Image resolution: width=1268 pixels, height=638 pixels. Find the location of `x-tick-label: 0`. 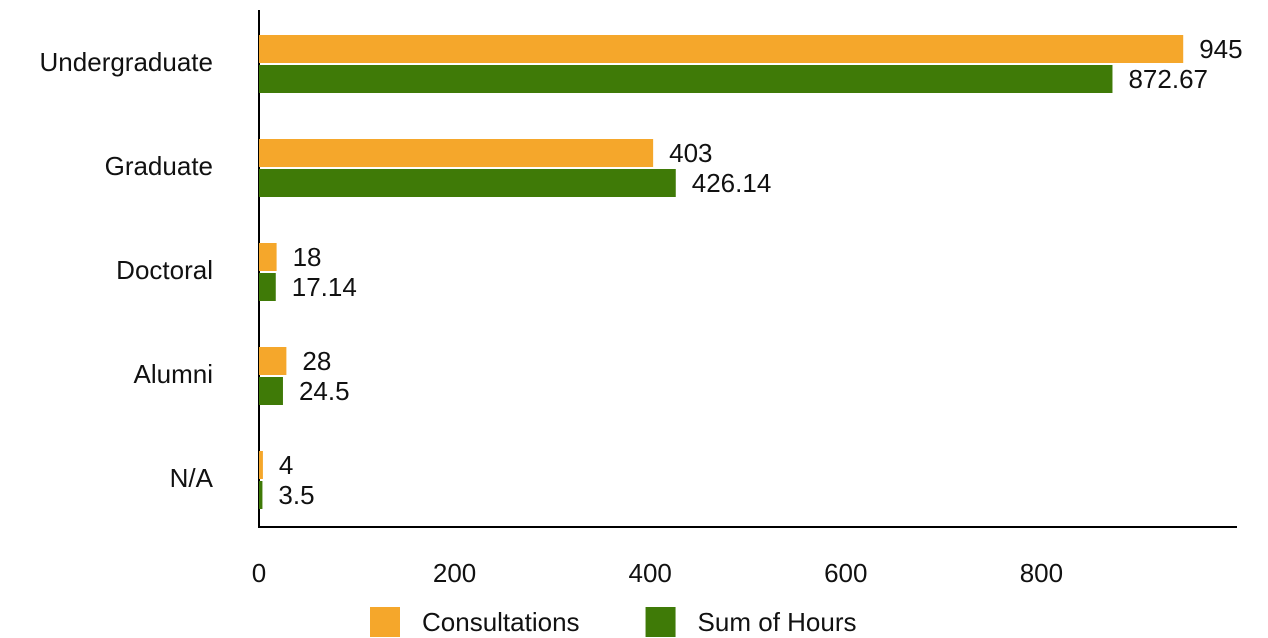

x-tick-label: 0 is located at coordinates (259, 573).